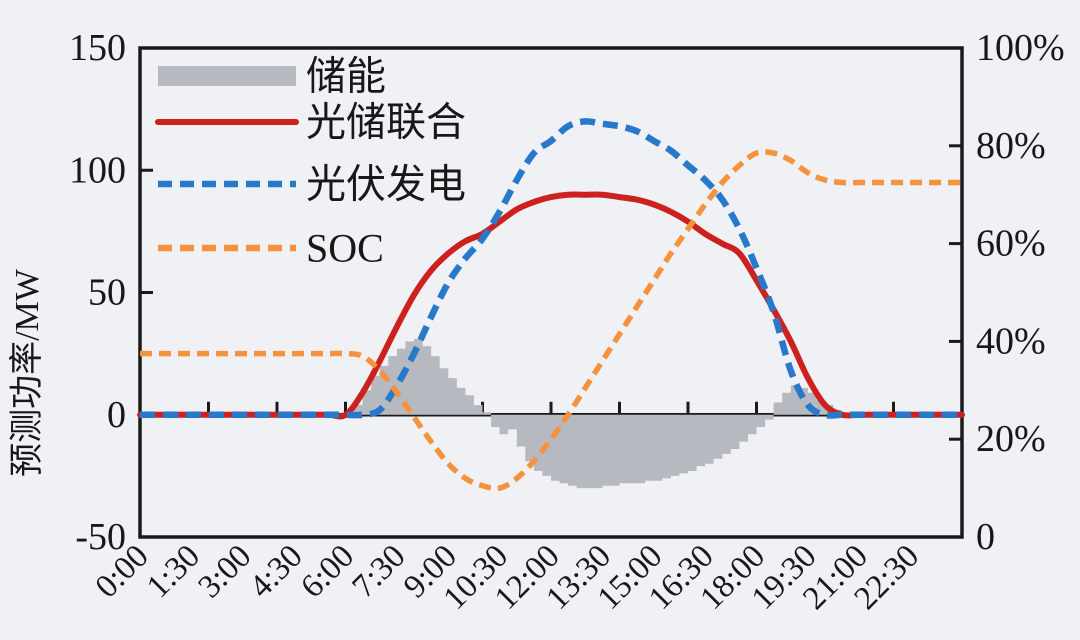  Describe the element at coordinates (1011, 341) in the screenshot. I see `right-tick-label: 40%` at that location.